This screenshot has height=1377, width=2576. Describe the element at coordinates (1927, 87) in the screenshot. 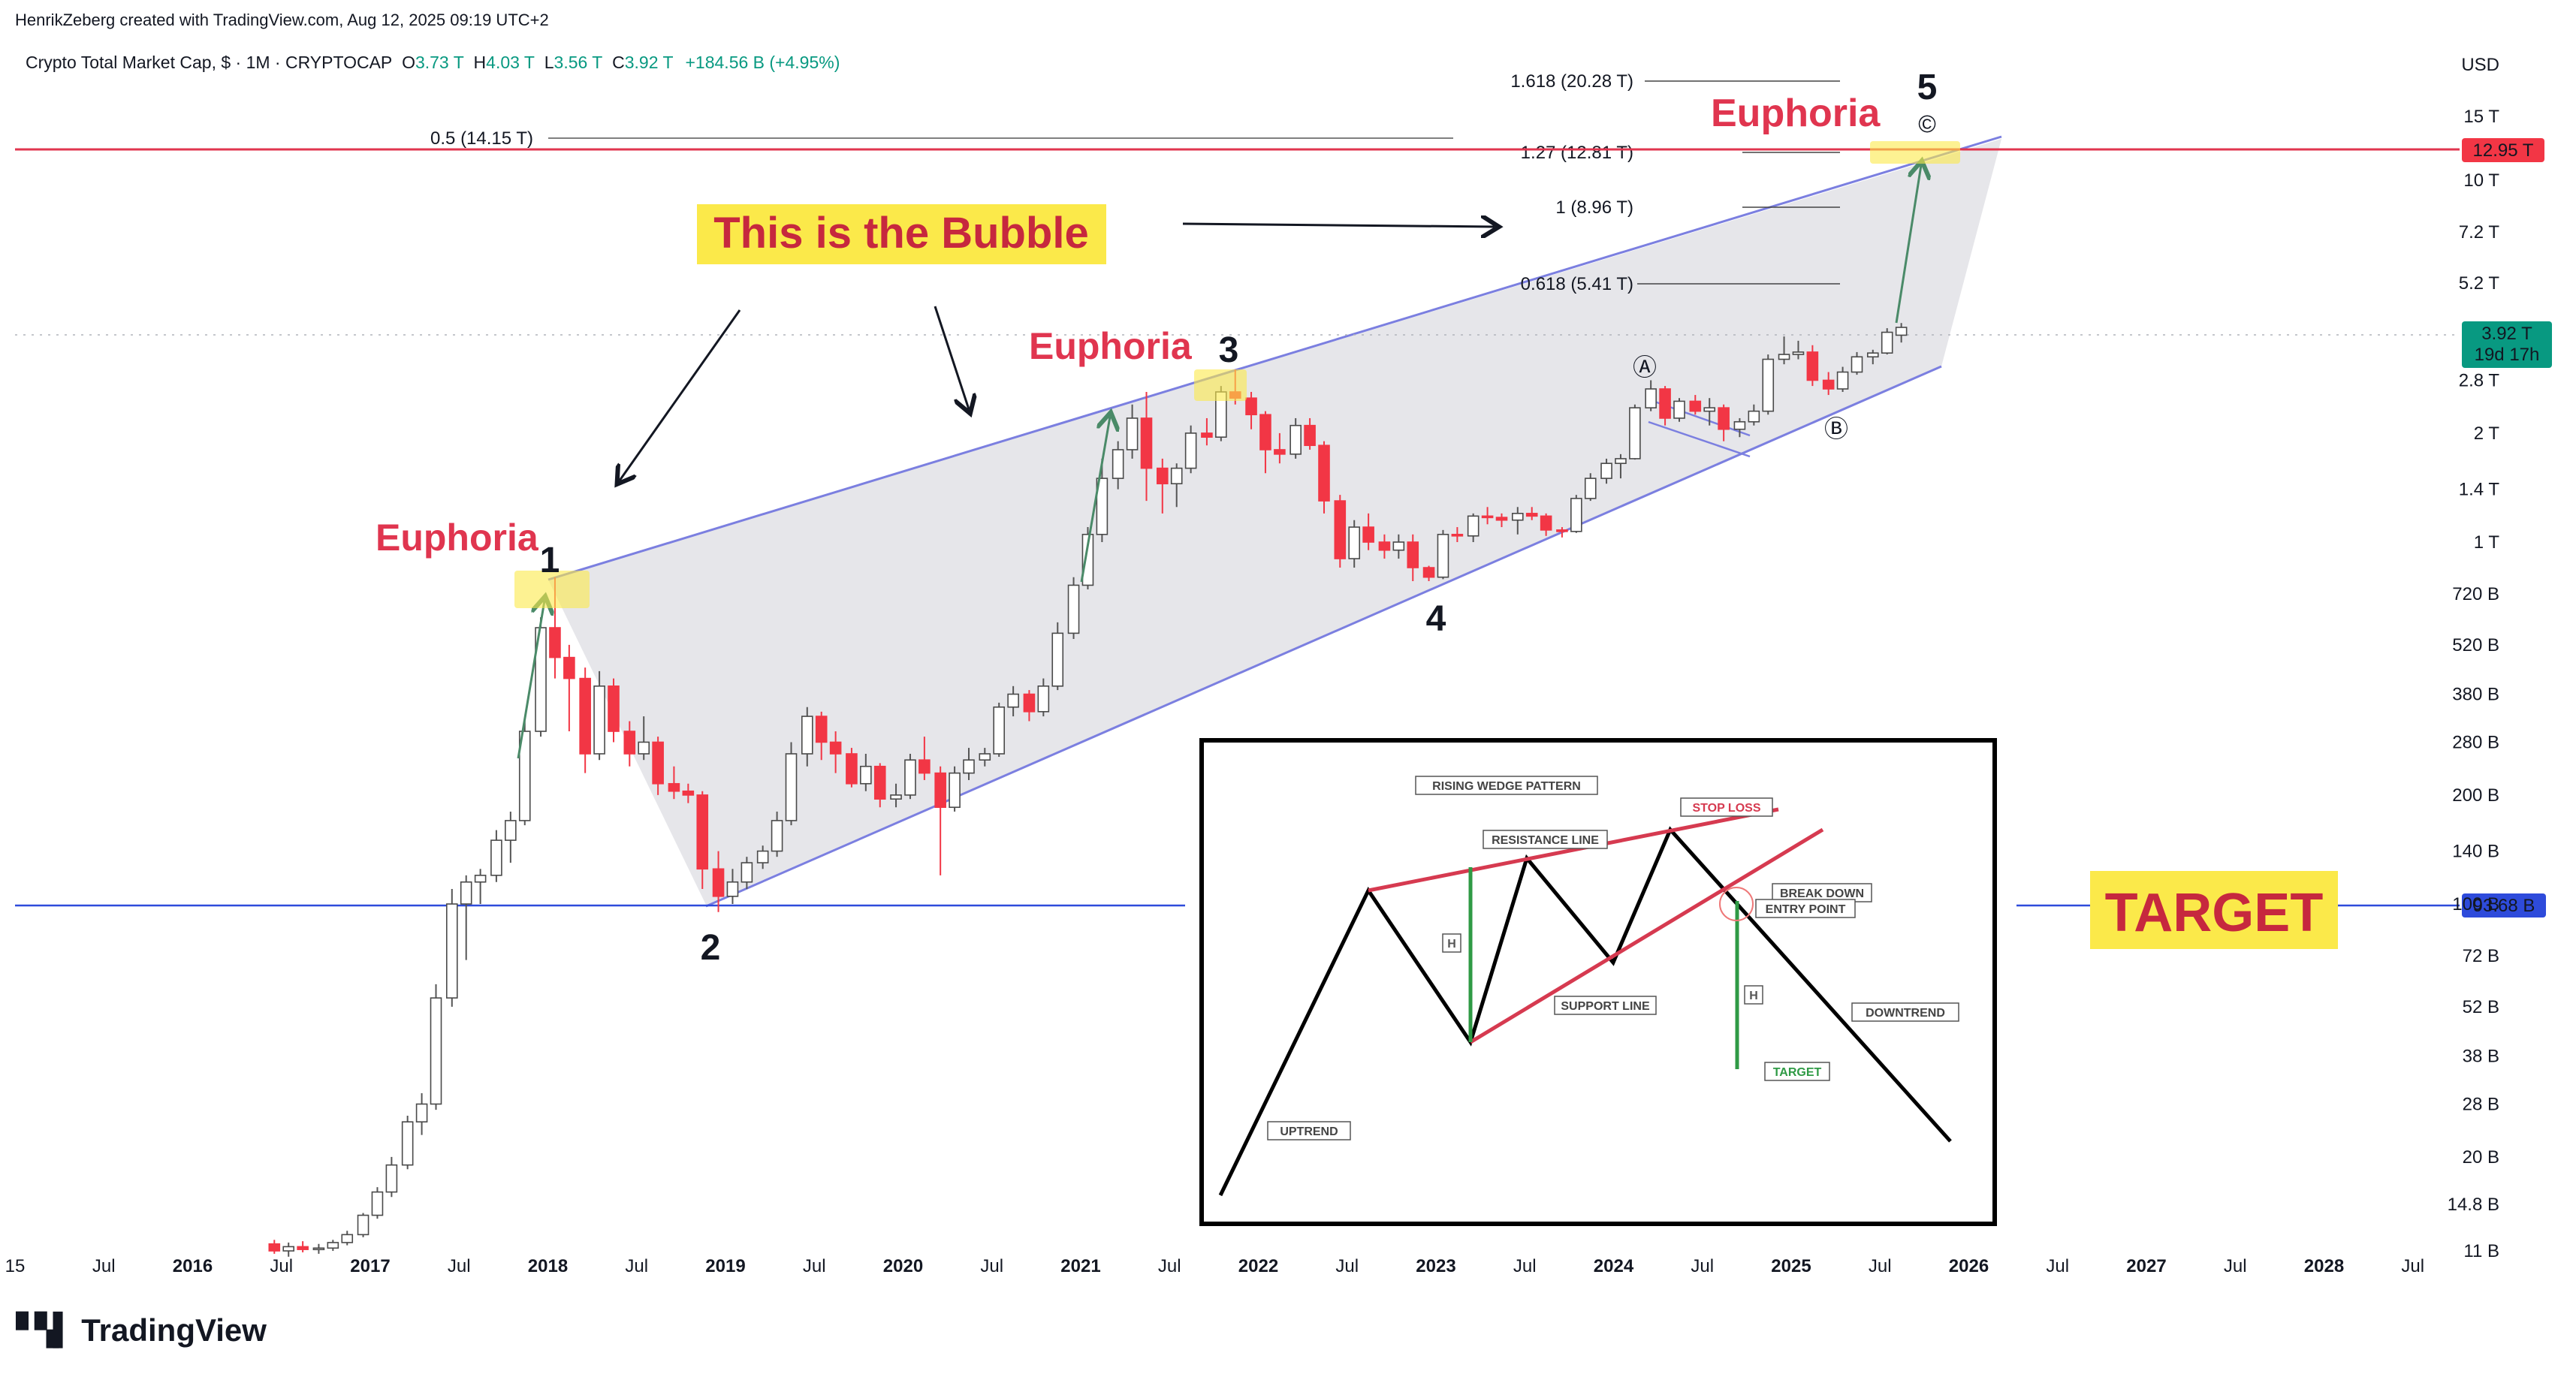

I see `wave-number-label: 5` at that location.